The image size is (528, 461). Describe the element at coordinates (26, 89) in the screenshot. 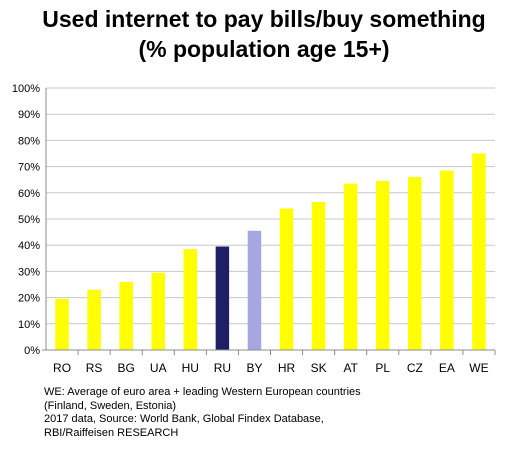

I see `y-tick-label-100: 100%` at that location.